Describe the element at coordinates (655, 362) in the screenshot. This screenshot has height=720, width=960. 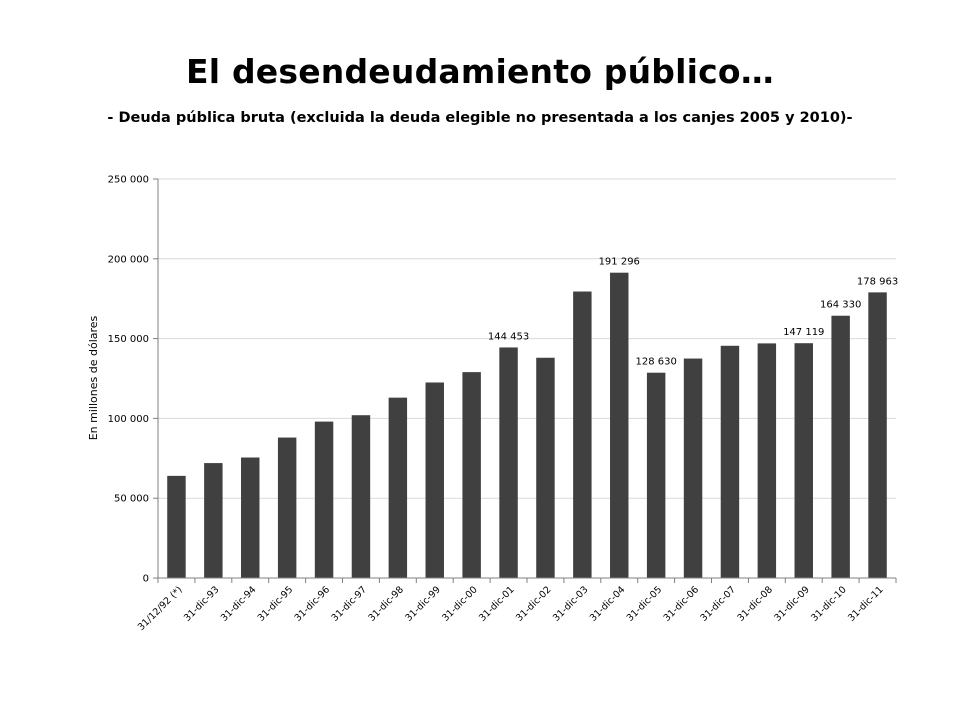
I see `data-label: 128 630` at that location.